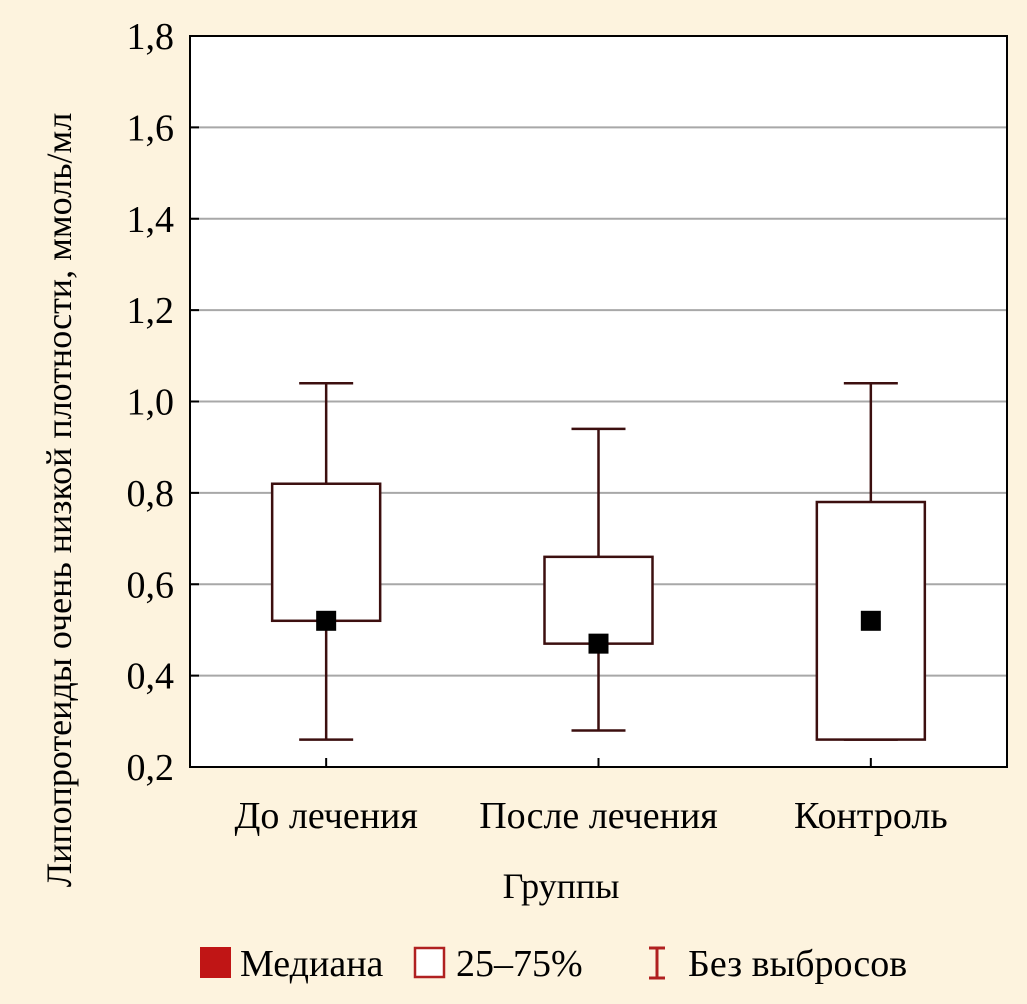 Image resolution: width=1027 pixels, height=1004 pixels. I want to click on legend-box-label: 25–75%, so click(519, 964).